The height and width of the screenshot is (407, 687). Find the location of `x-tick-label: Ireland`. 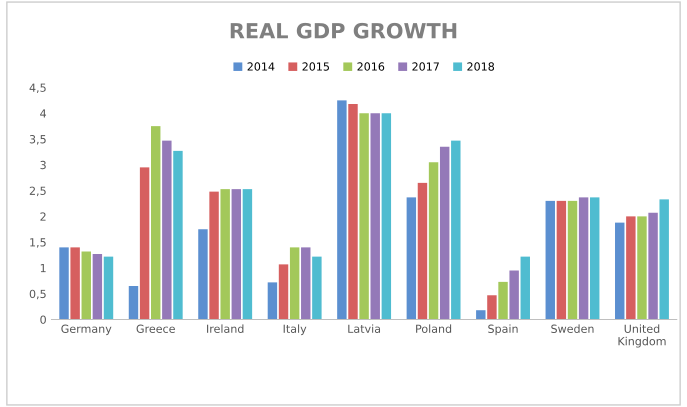

x-tick-label: Ireland is located at coordinates (225, 328).